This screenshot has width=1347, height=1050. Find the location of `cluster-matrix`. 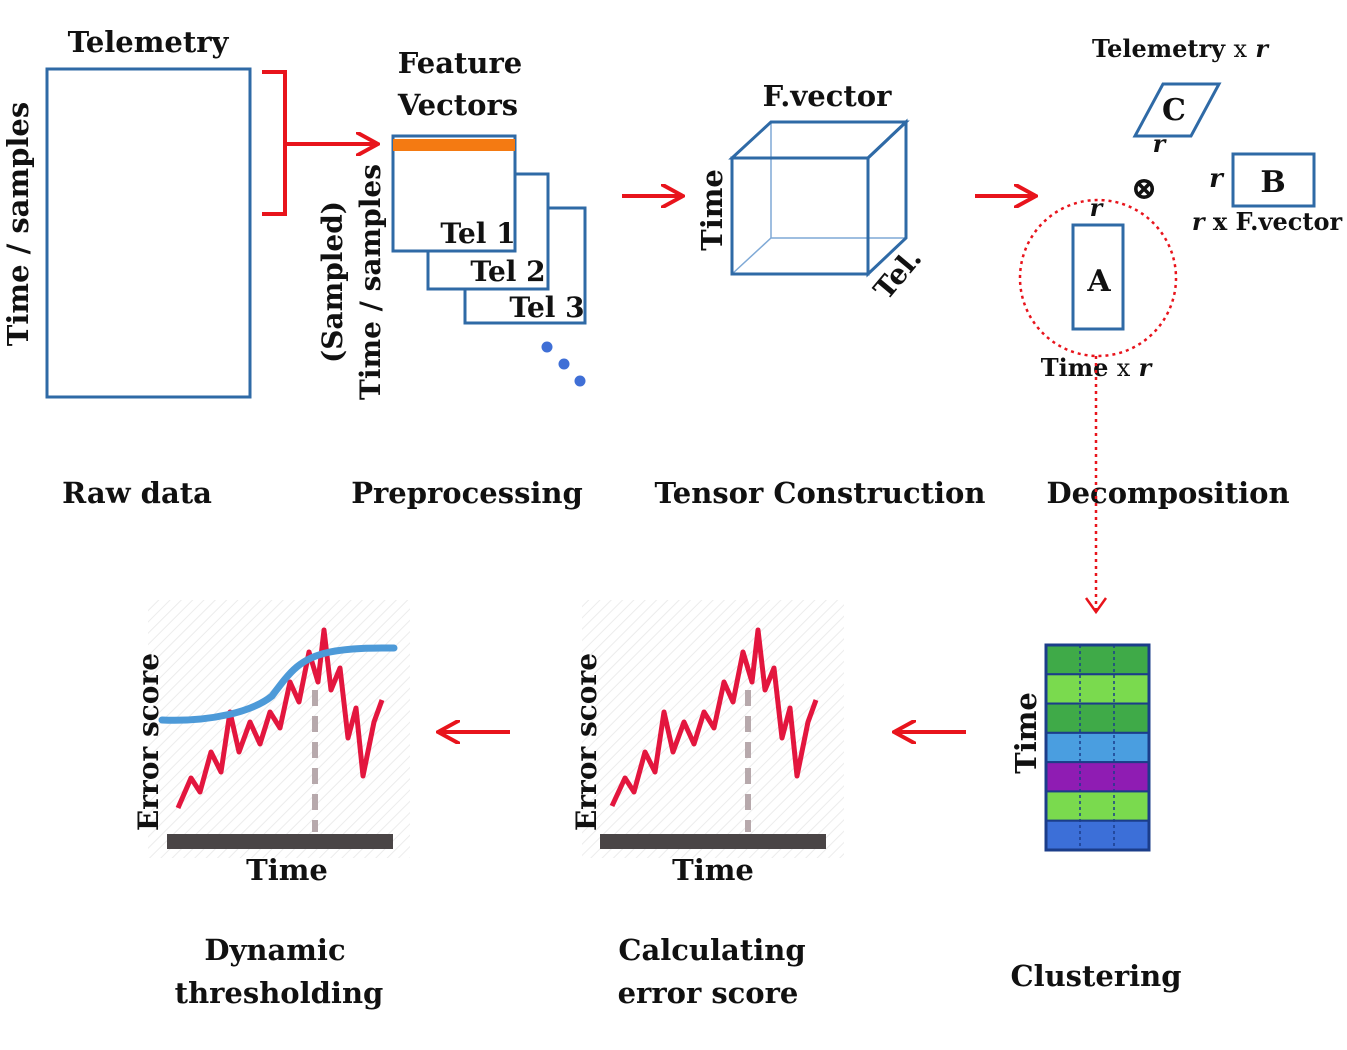

cluster-matrix is located at coordinates (1097, 747).